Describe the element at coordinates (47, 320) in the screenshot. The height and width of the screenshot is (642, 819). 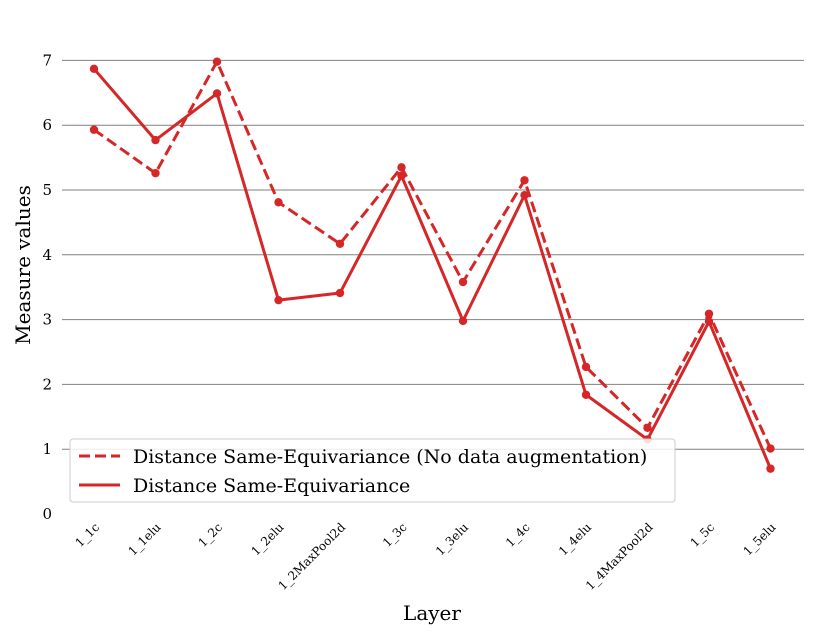
I see `y-tick-label: 3` at that location.